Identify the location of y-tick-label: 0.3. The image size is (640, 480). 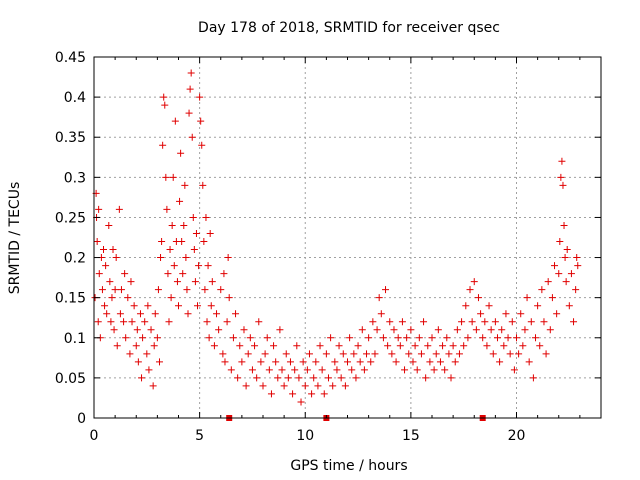
(75, 178).